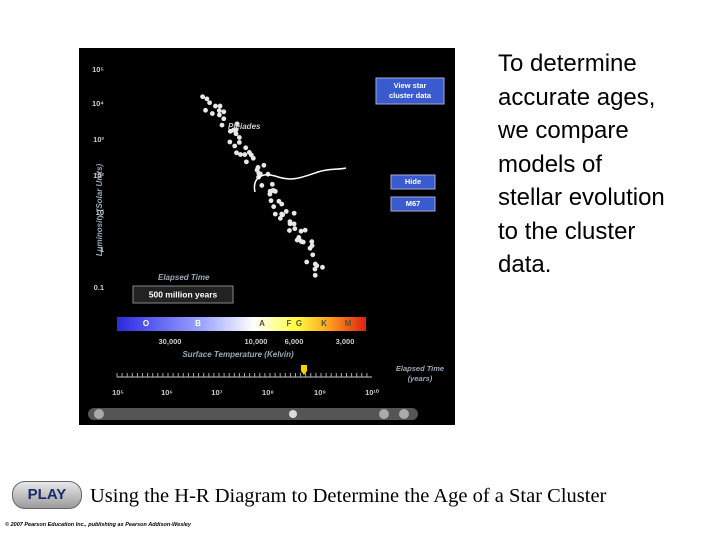 The width and height of the screenshot is (720, 540). What do you see at coordinates (242, 375) in the screenshot?
I see `time-axis-ticks` at bounding box center [242, 375].